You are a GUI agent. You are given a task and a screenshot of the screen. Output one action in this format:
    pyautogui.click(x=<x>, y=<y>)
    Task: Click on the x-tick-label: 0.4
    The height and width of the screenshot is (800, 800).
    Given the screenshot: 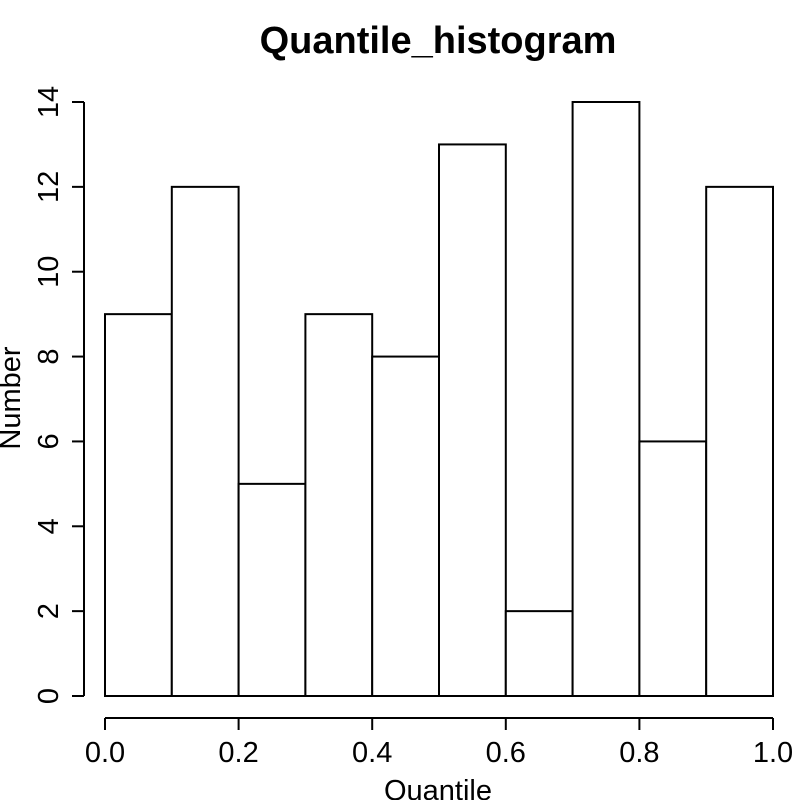 What is the action you would take?
    pyautogui.click(x=372, y=753)
    